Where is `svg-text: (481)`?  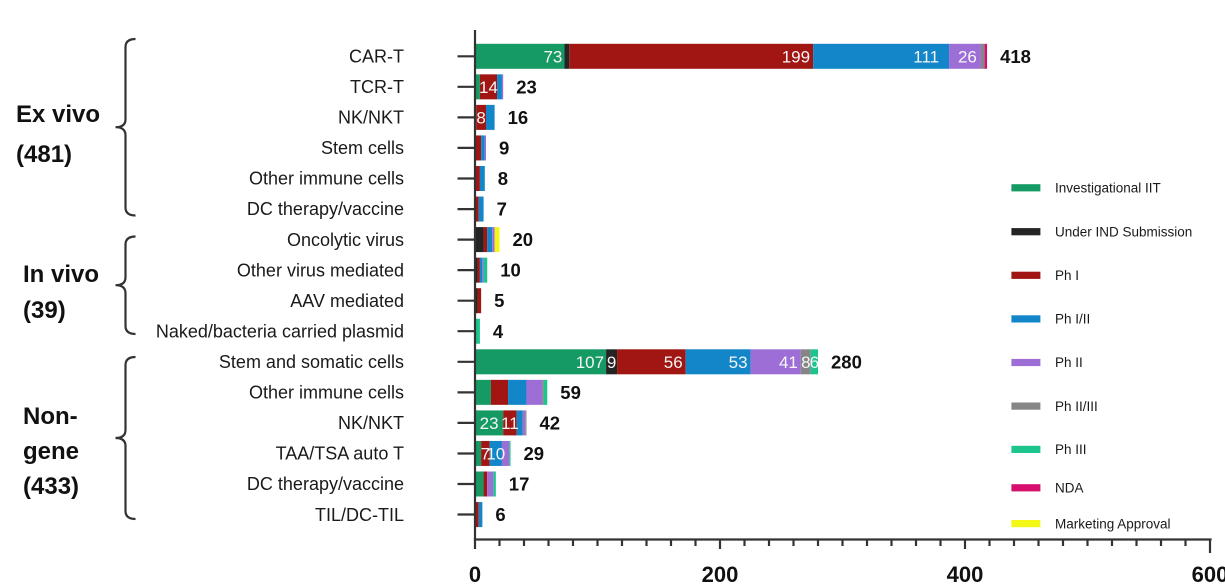 svg-text: (481) is located at coordinates (44, 154).